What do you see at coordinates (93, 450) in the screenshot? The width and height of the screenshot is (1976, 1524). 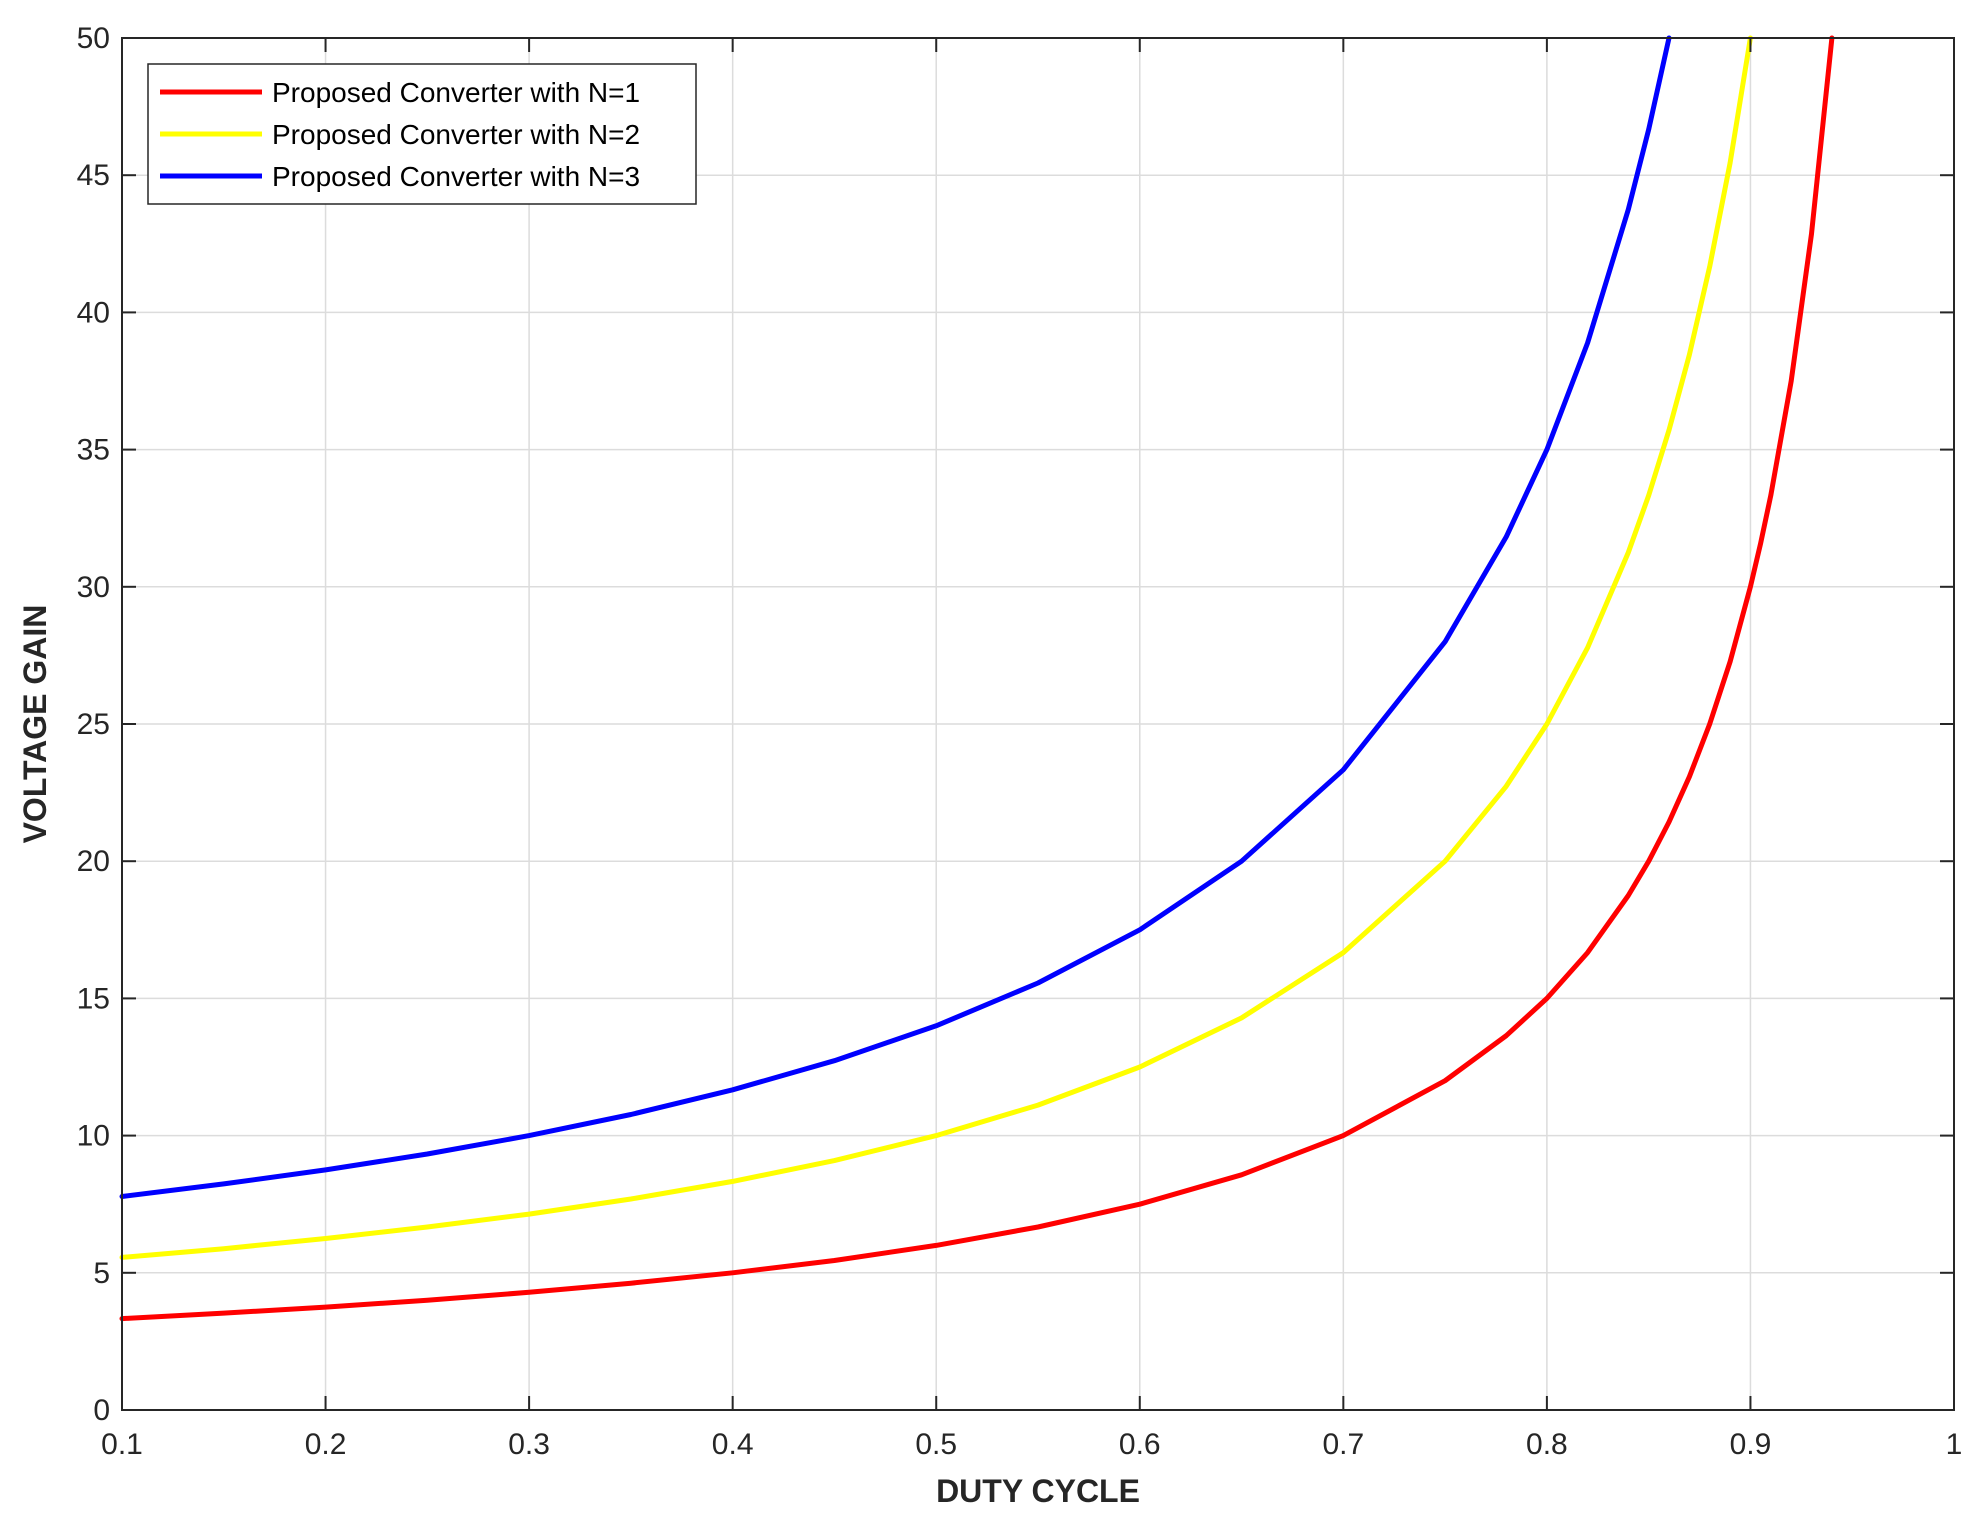 I see `y-tick-label: 35` at bounding box center [93, 450].